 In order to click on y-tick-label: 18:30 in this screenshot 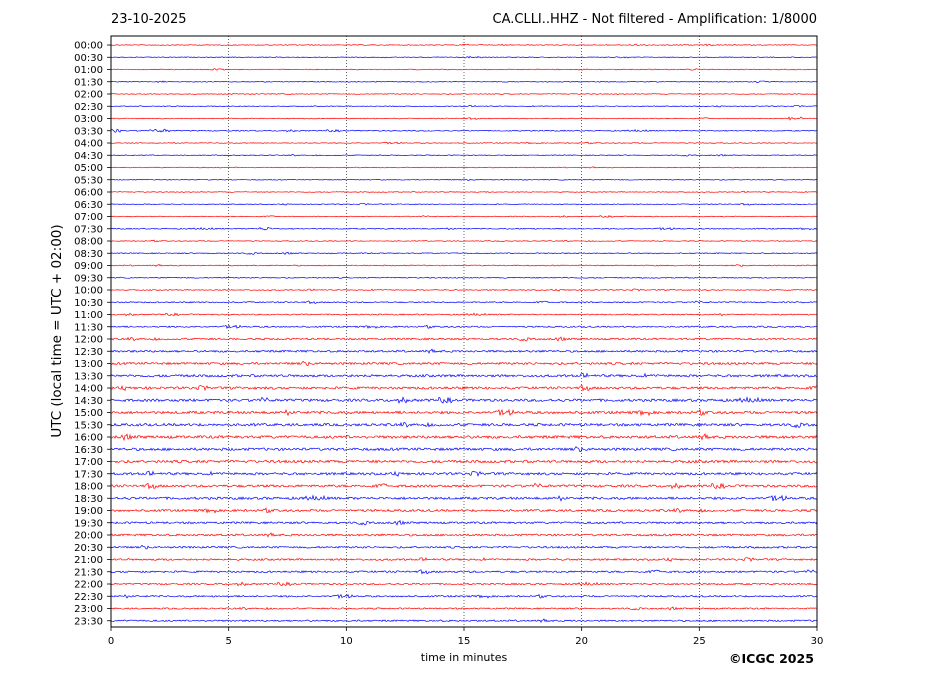, I will do `click(88, 499)`.